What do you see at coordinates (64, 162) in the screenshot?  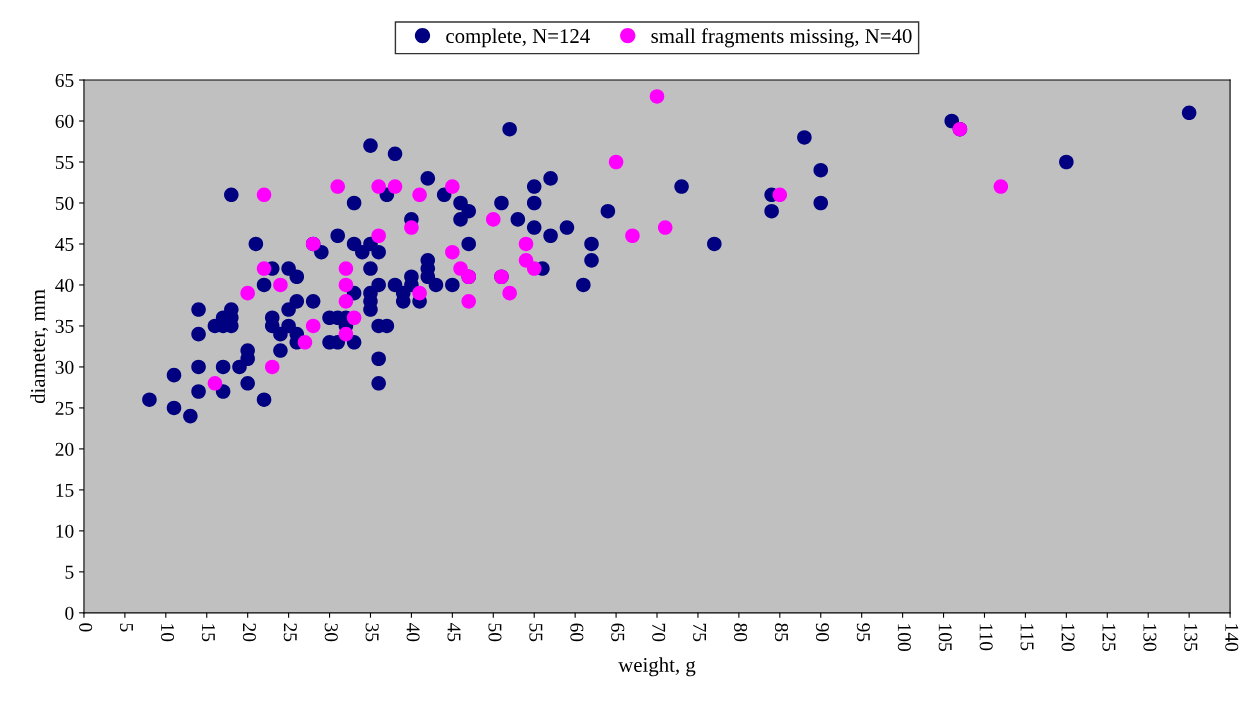 I see `y-tick-label: 55` at bounding box center [64, 162].